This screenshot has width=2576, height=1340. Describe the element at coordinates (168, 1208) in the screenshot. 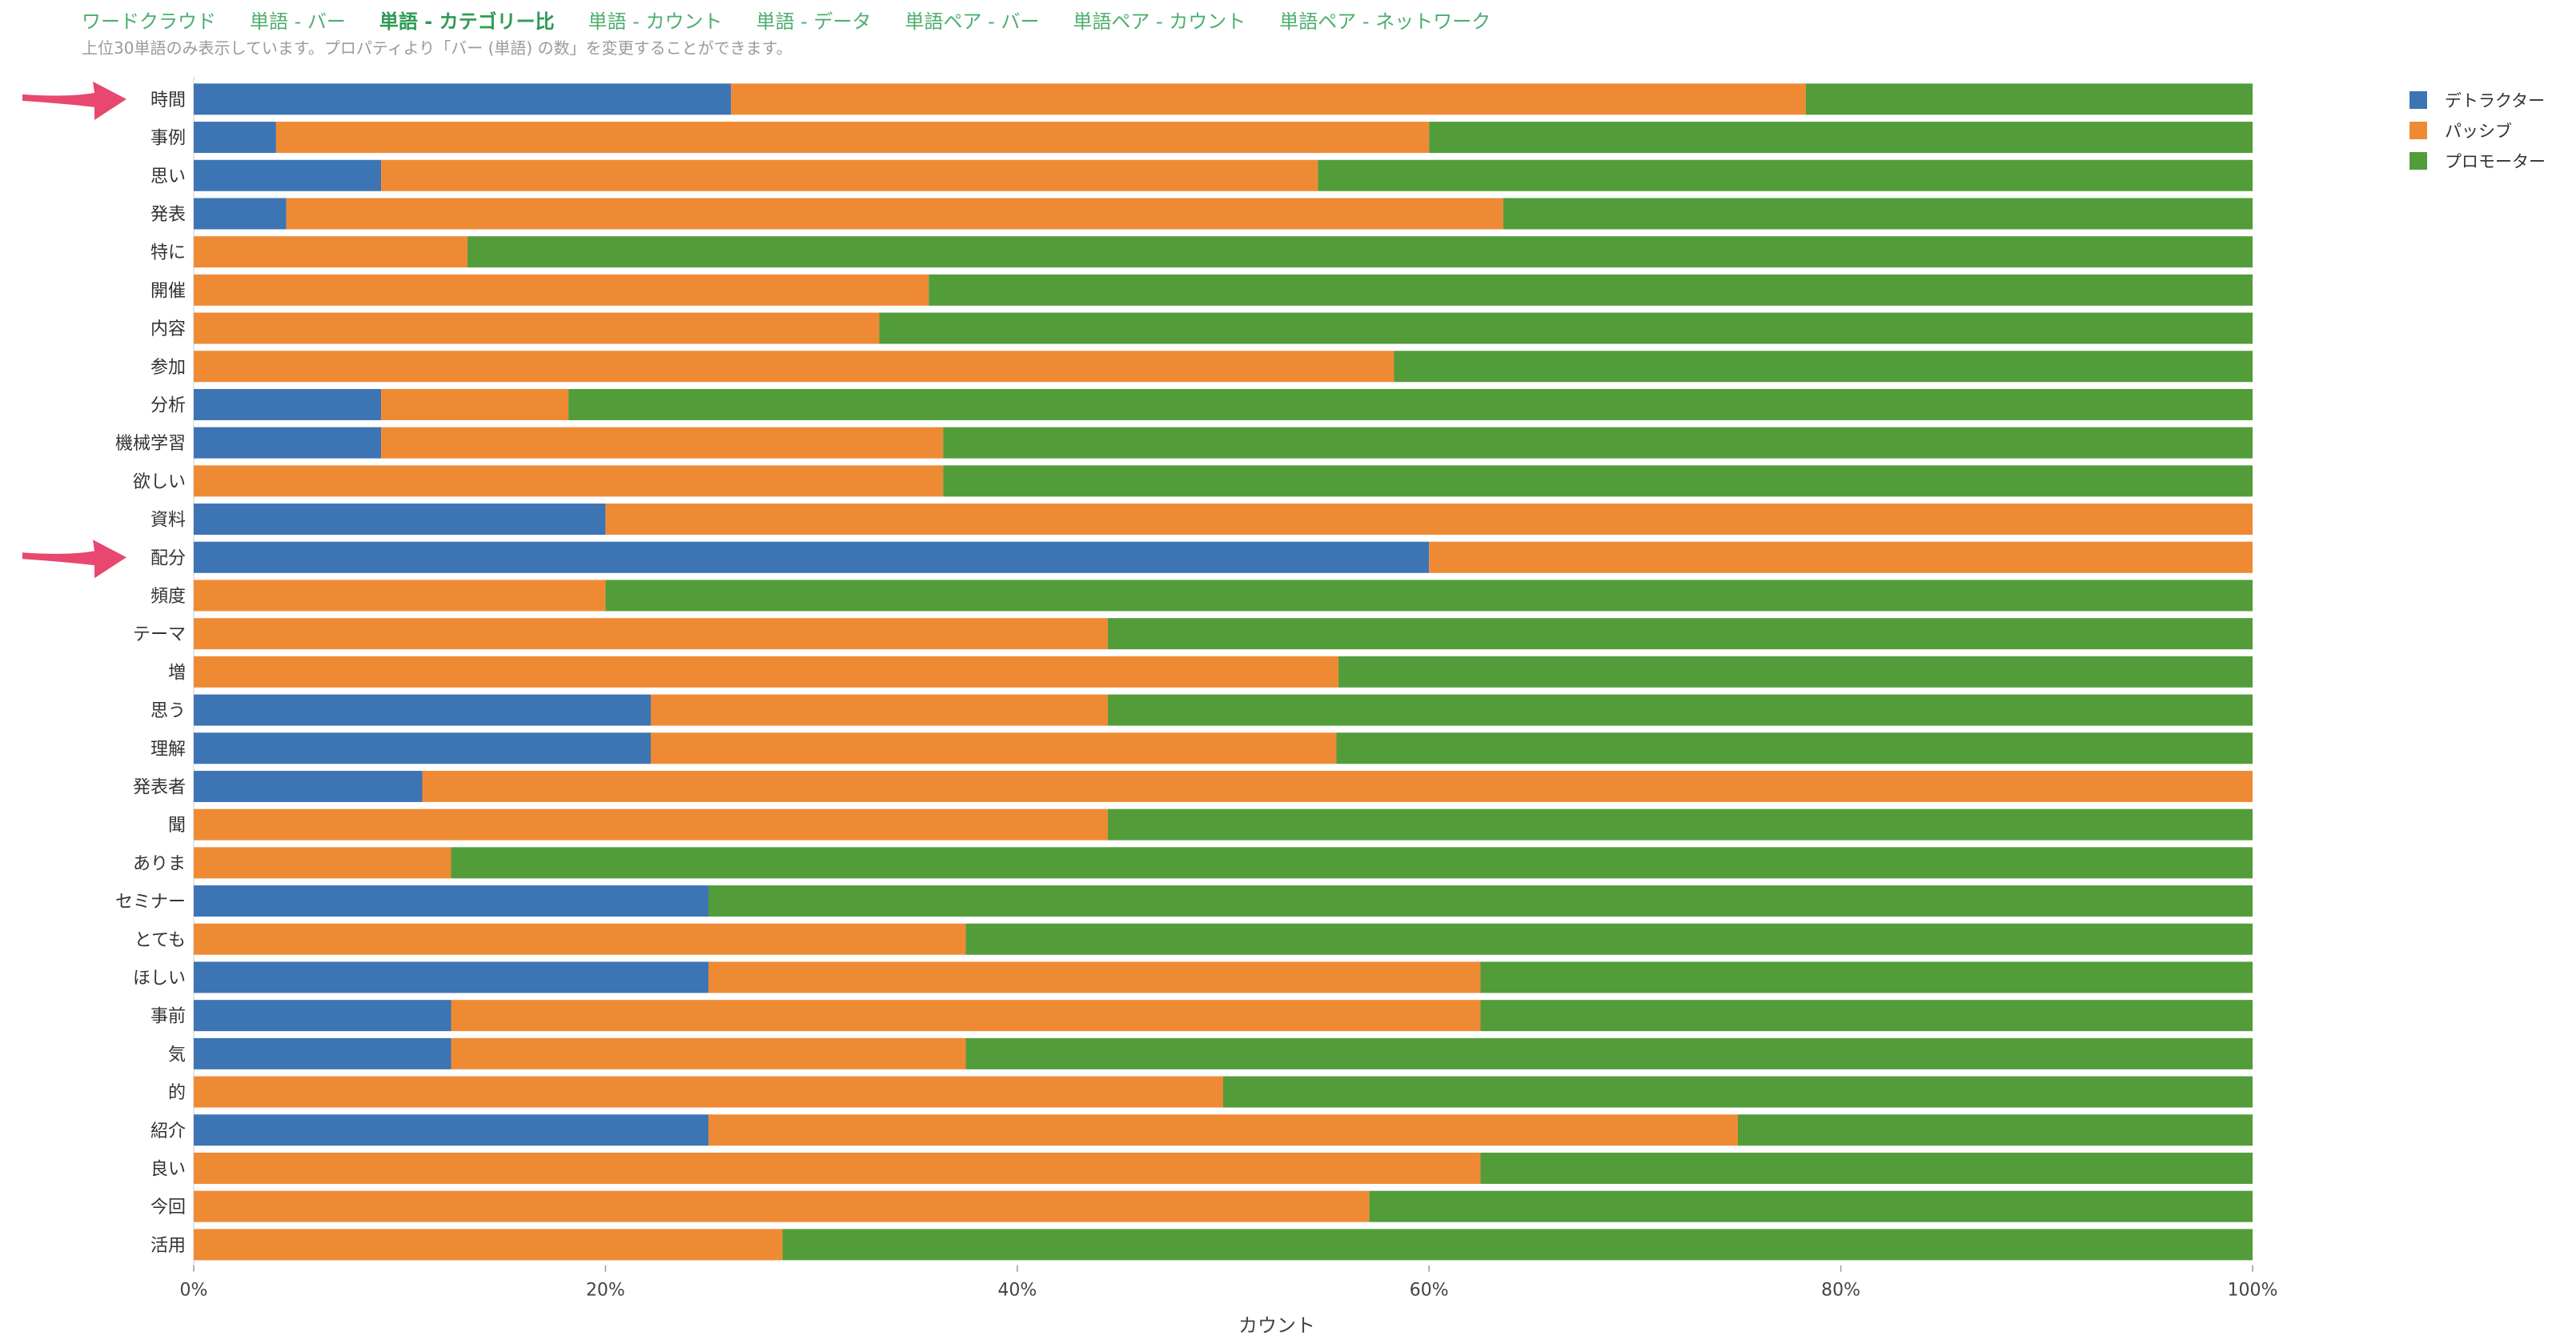

I see `y-tick-label: 今回` at that location.